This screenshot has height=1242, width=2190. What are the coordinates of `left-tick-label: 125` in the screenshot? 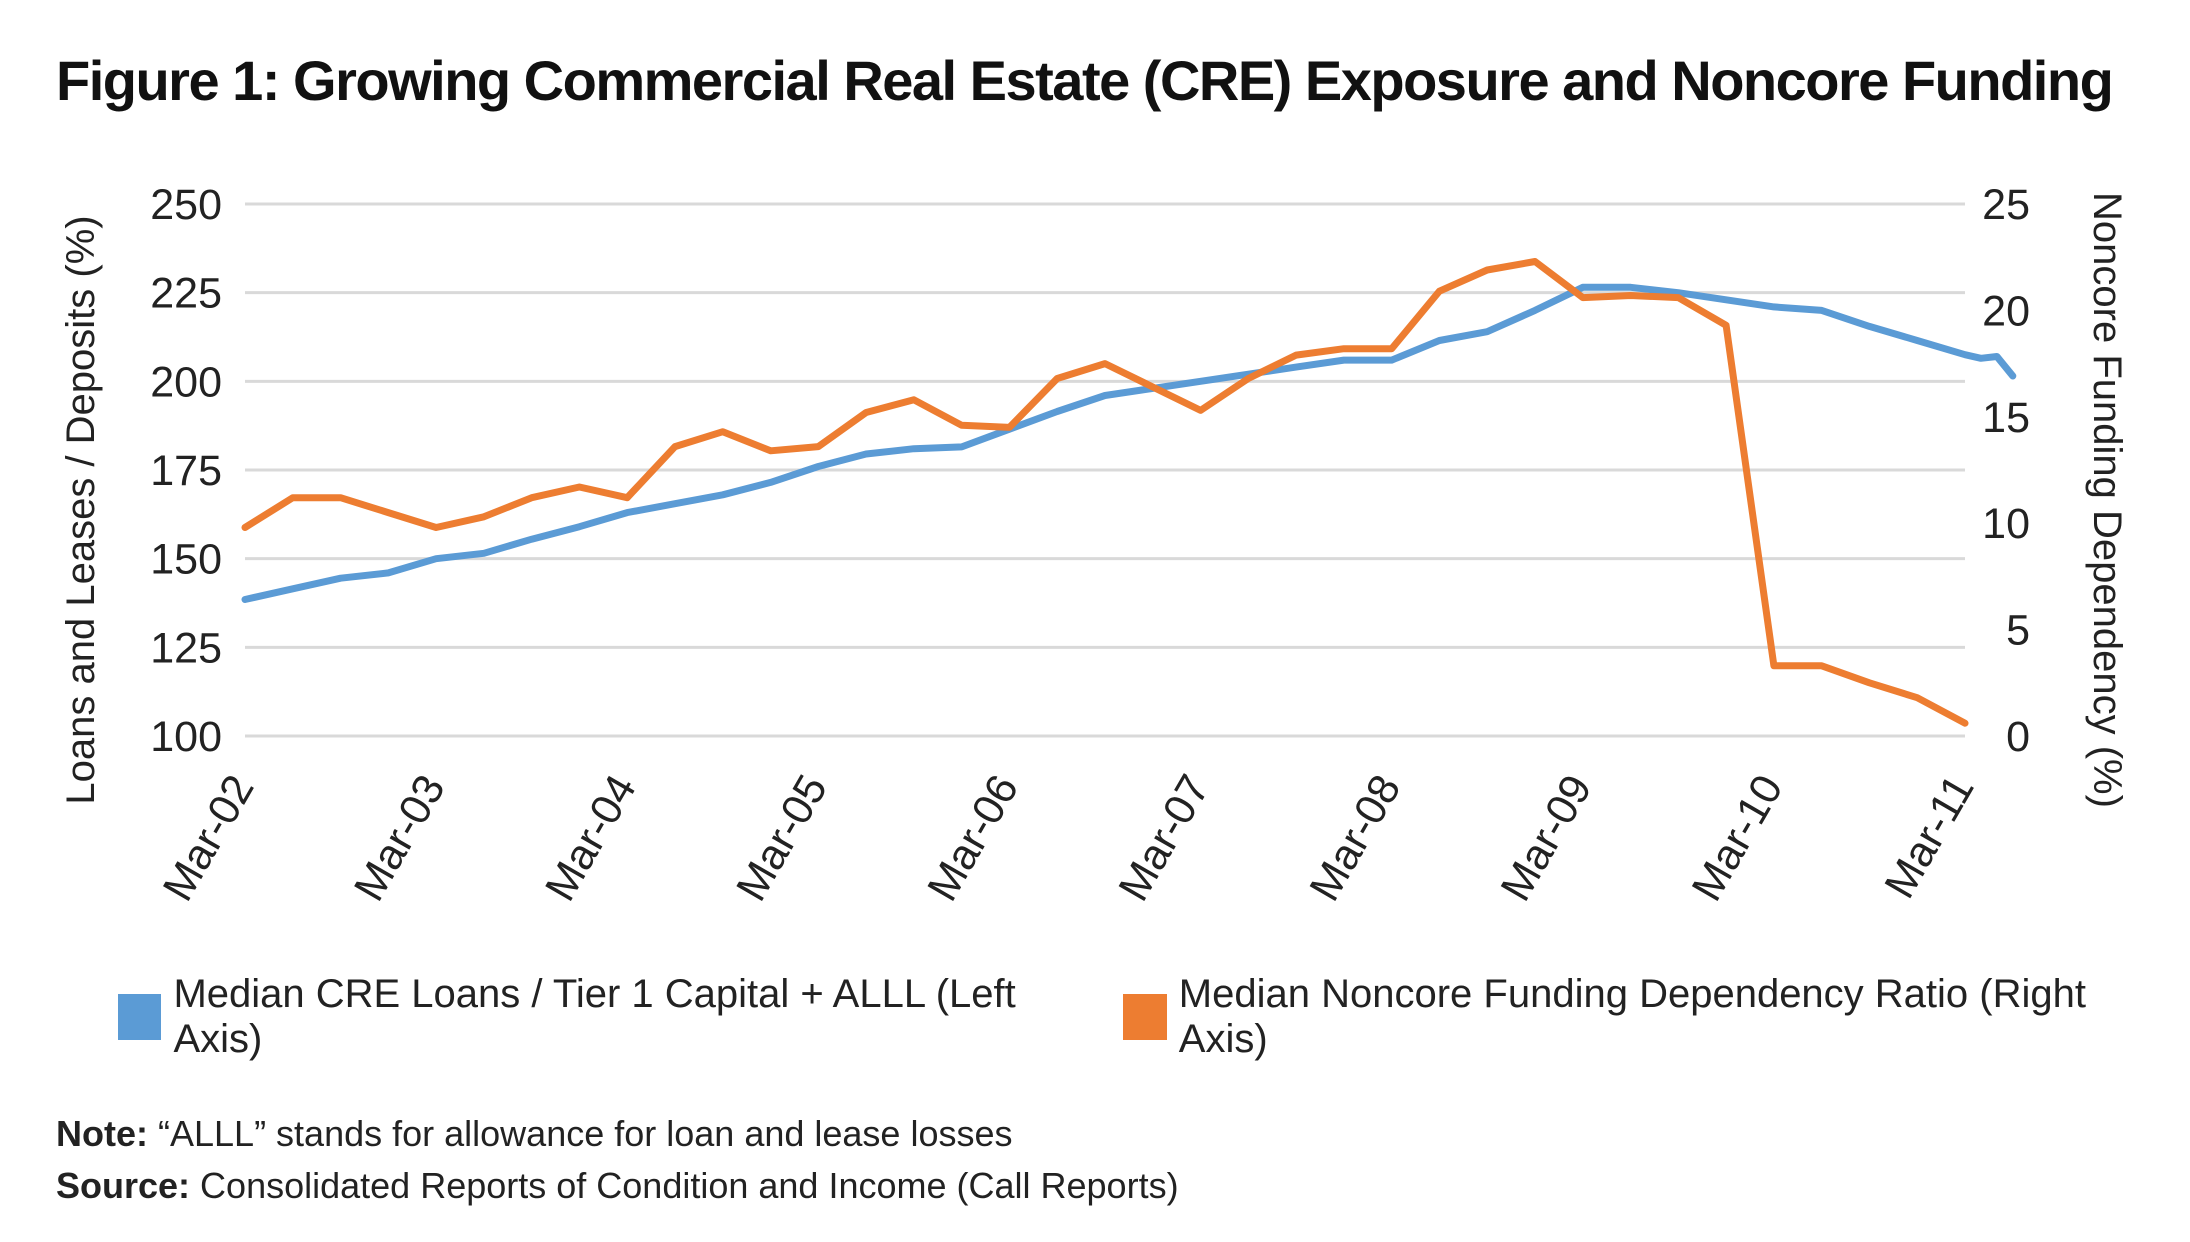 It's located at (186, 648).